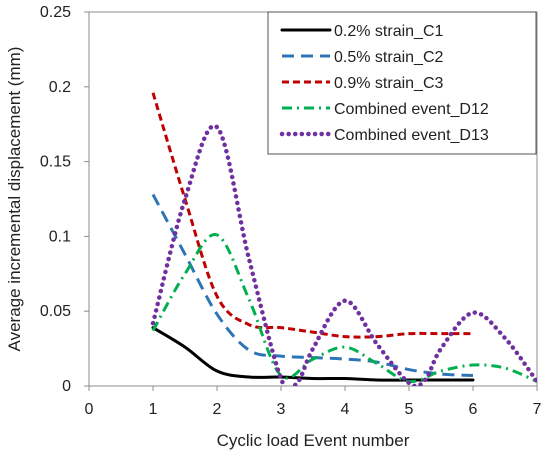 The width and height of the screenshot is (550, 457). Describe the element at coordinates (281, 409) in the screenshot. I see `x-tick-label: 3` at that location.